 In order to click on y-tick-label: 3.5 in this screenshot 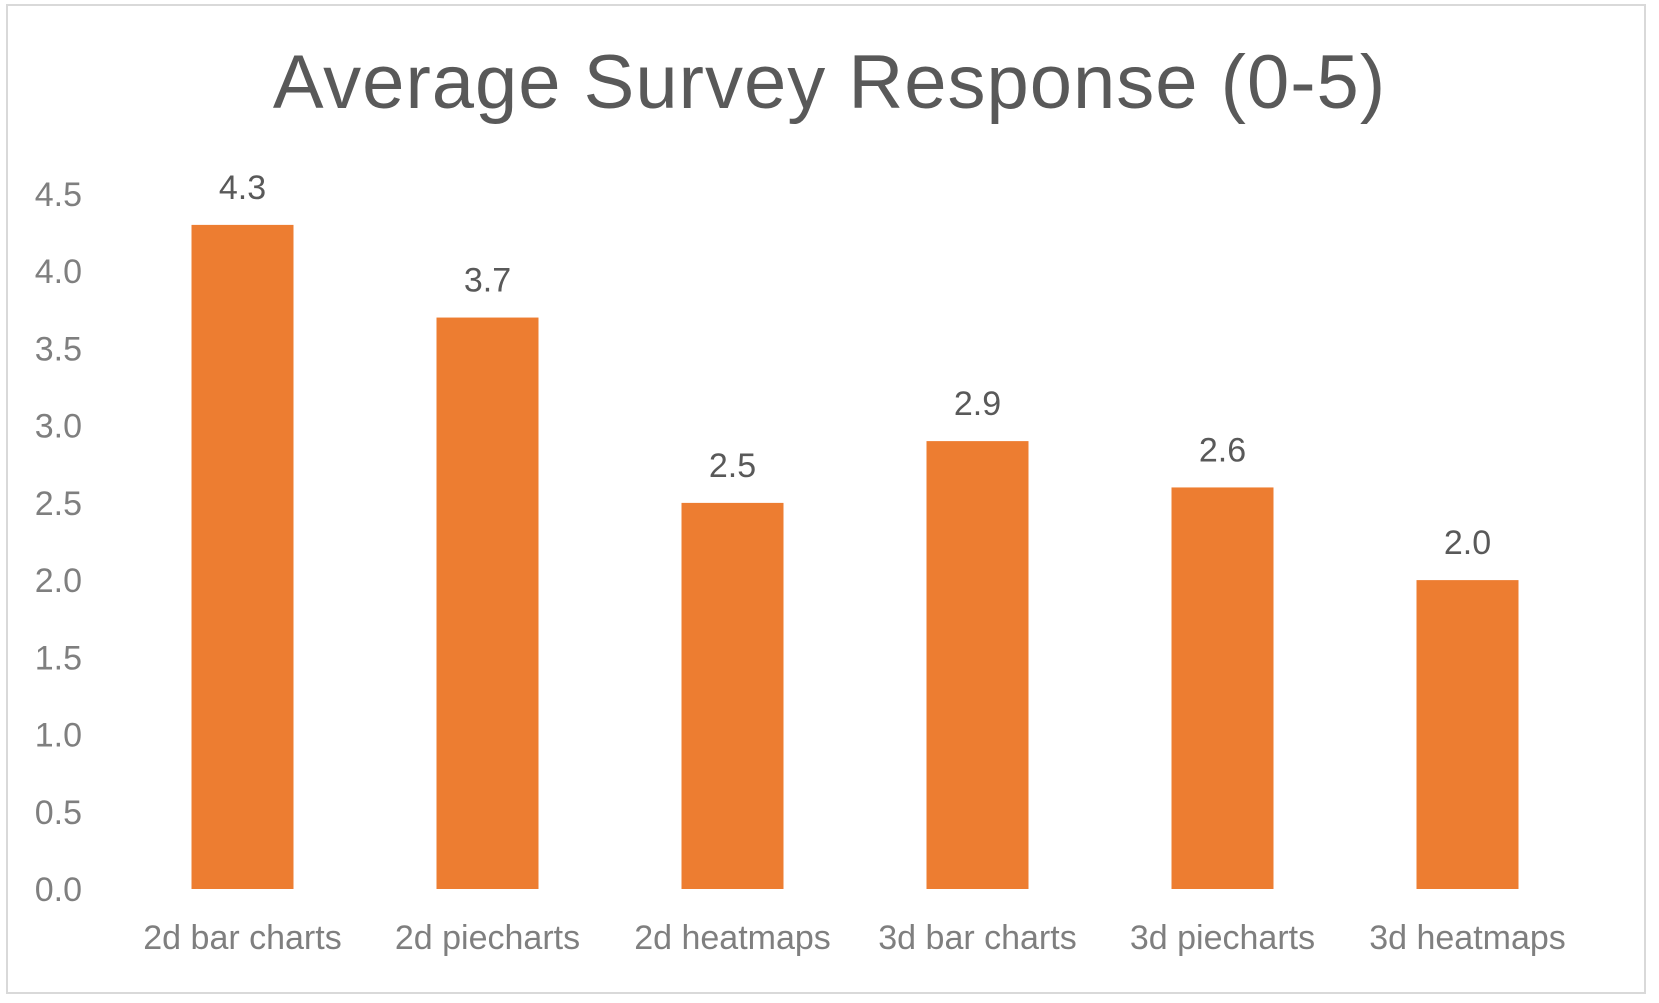, I will do `click(58, 349)`.